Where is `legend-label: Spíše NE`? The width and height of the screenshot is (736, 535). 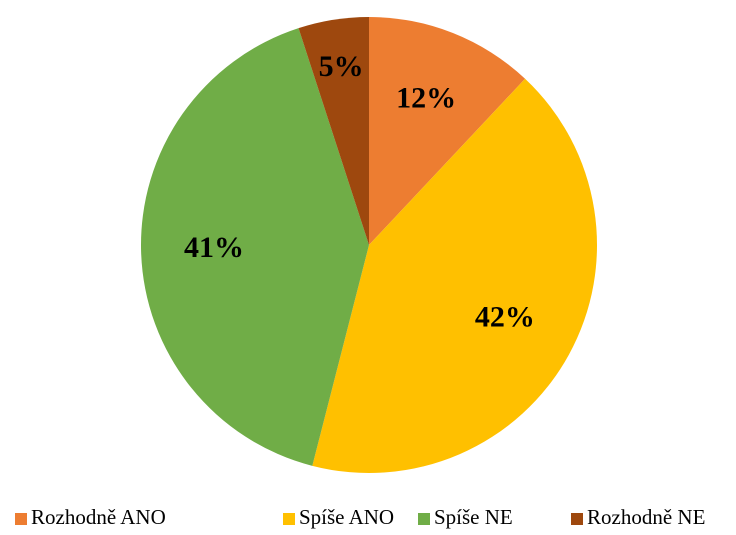 legend-label: Spíše NE is located at coordinates (473, 517).